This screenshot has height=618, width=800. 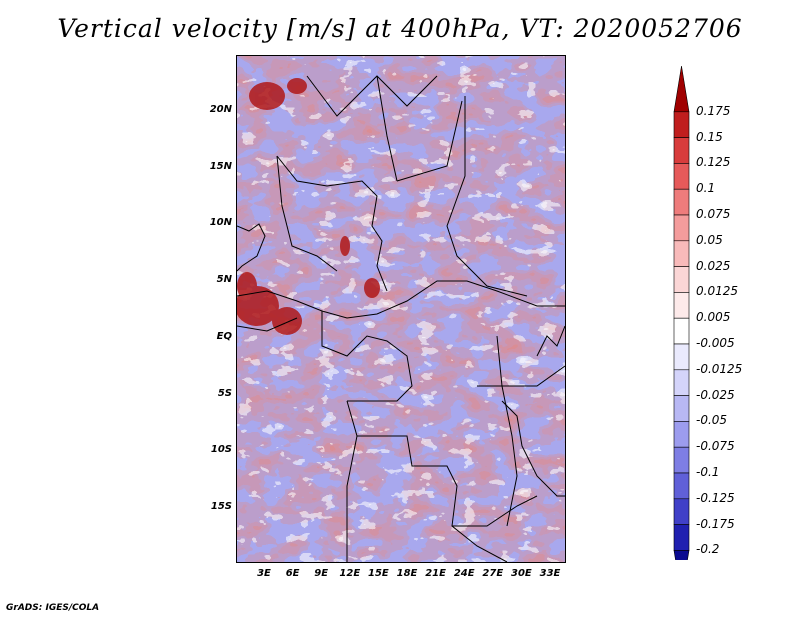 I want to click on grads-credit: GrADS: IGES/COLA, so click(x=53, y=608).